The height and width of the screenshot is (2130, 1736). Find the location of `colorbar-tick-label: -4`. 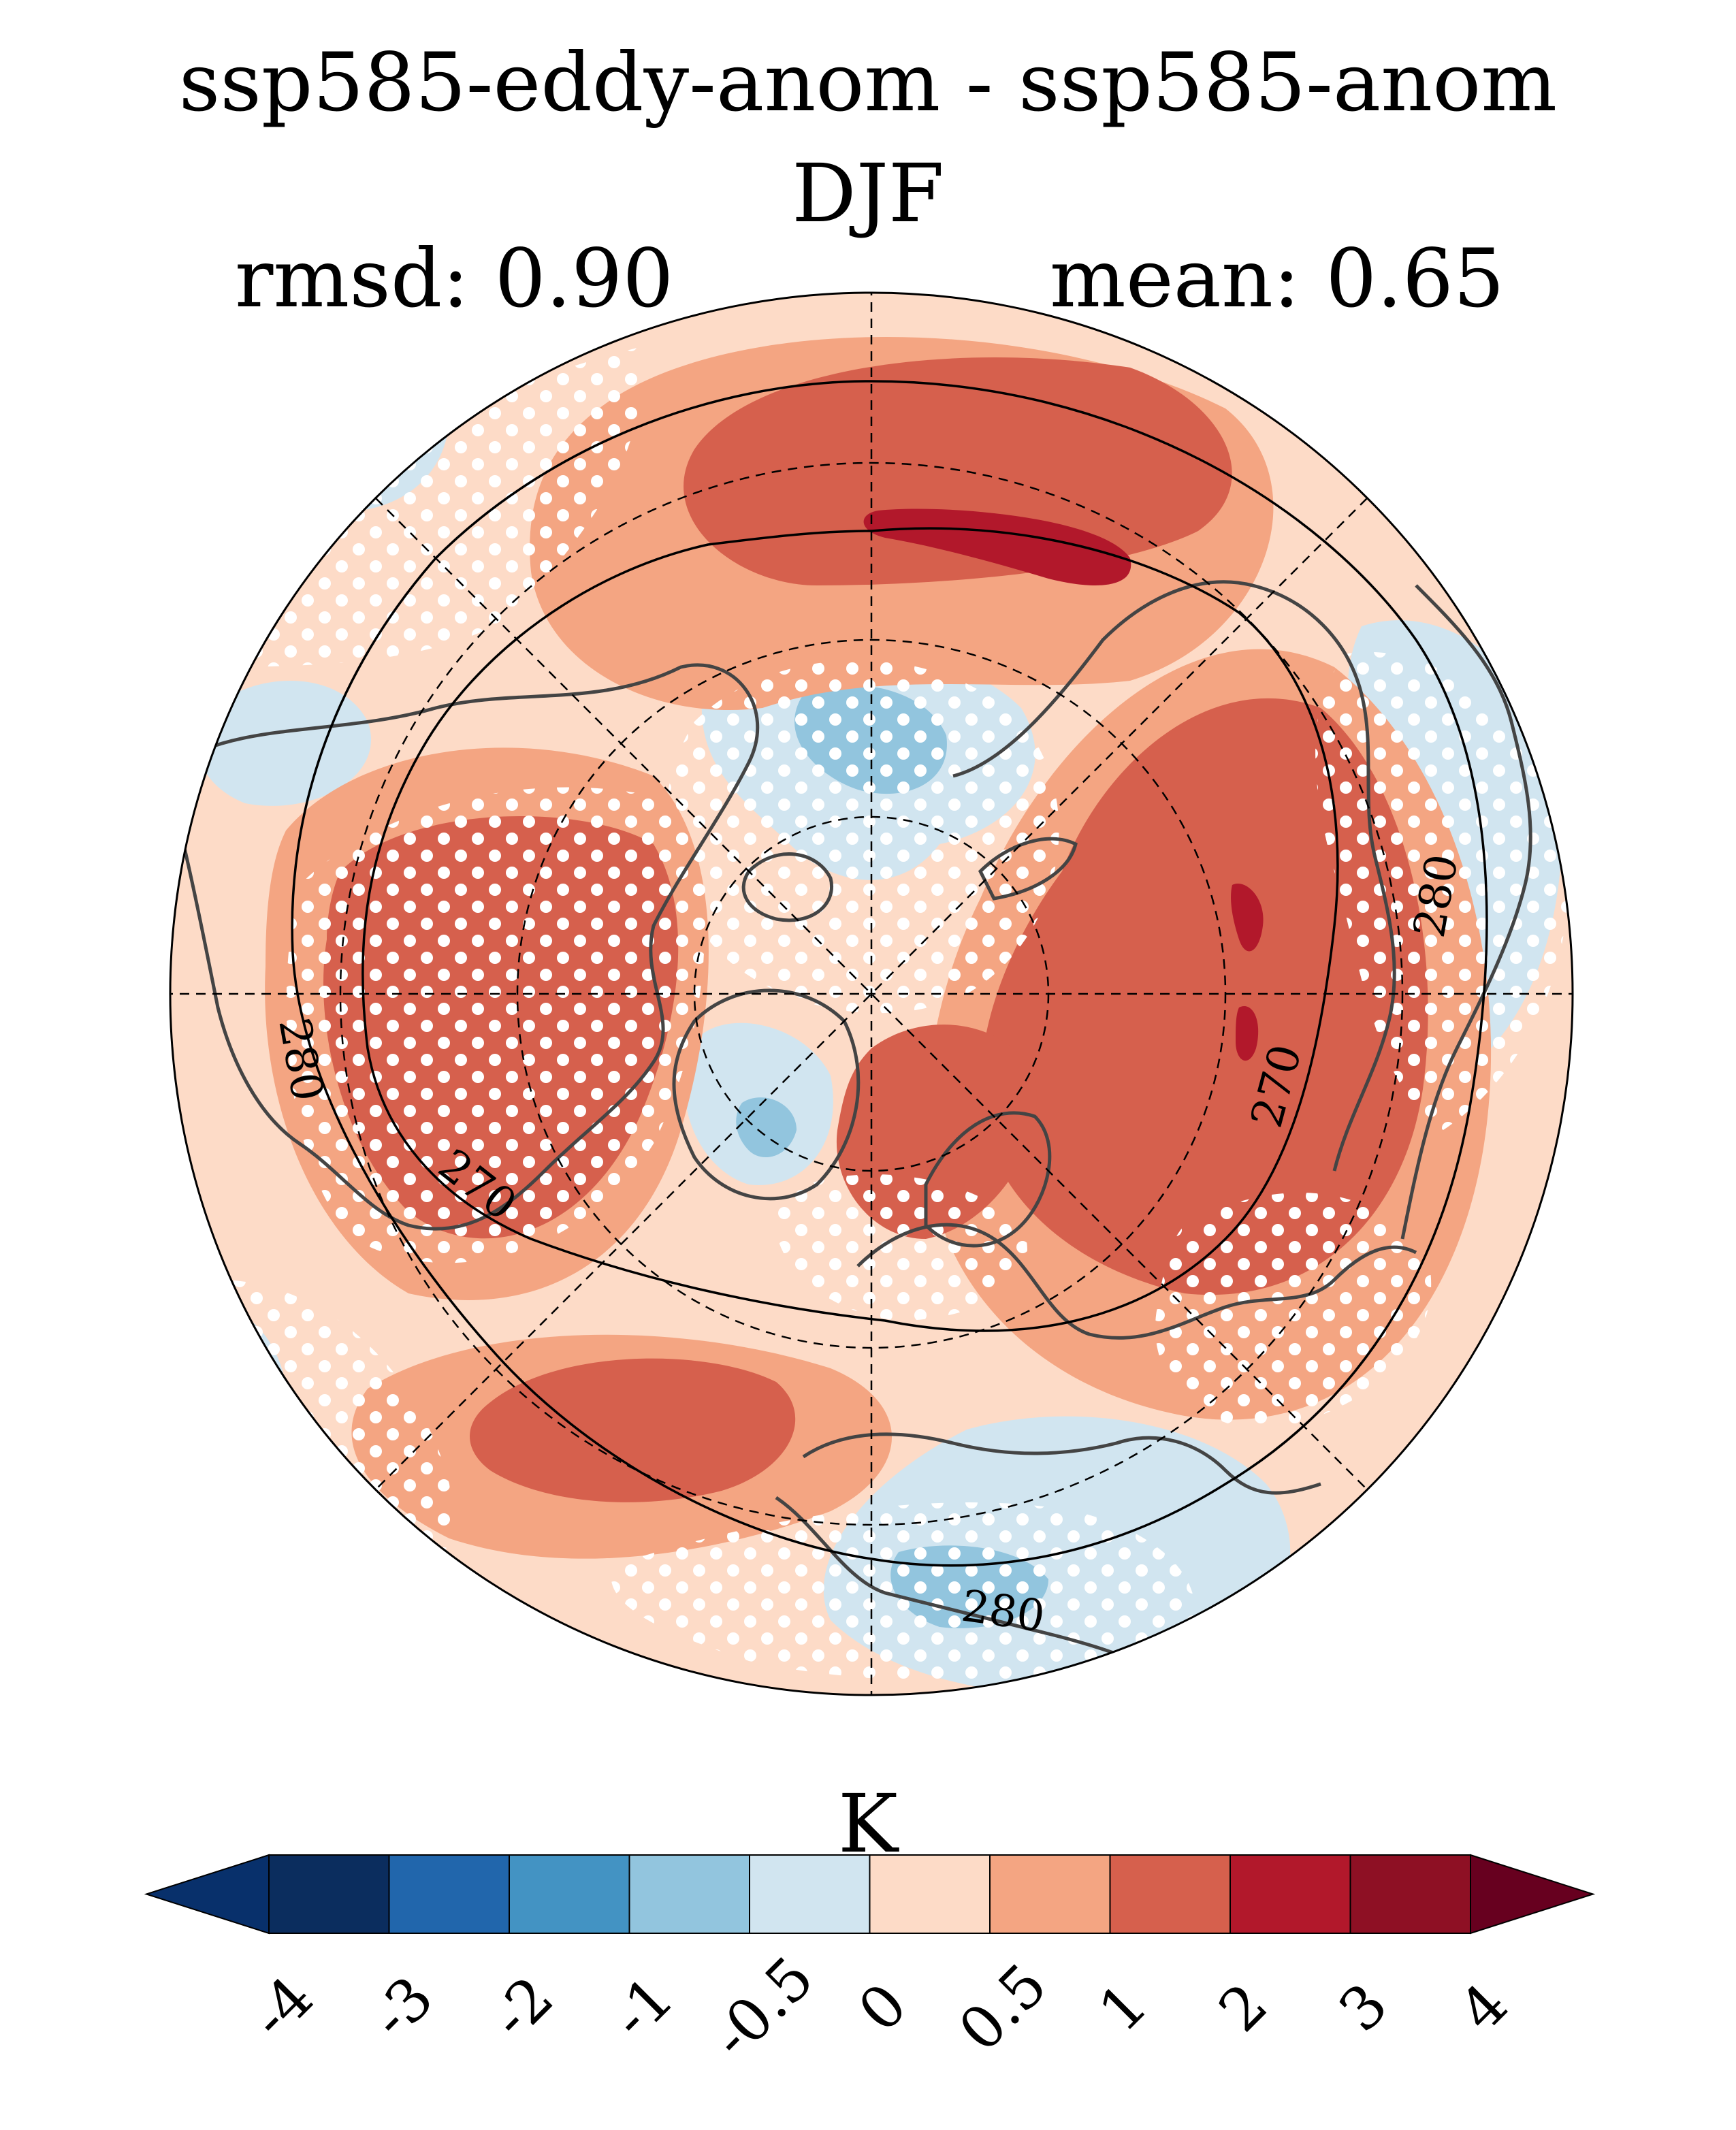

colorbar-tick-label: -4 is located at coordinates (282, 2008).